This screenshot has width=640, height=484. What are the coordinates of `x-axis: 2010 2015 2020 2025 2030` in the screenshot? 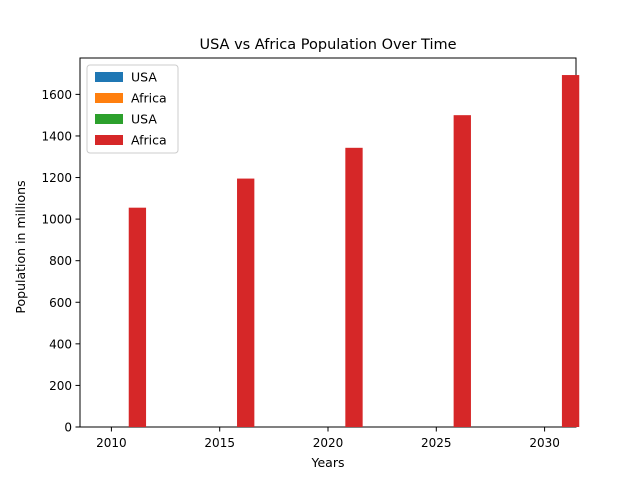 It's located at (328, 438).